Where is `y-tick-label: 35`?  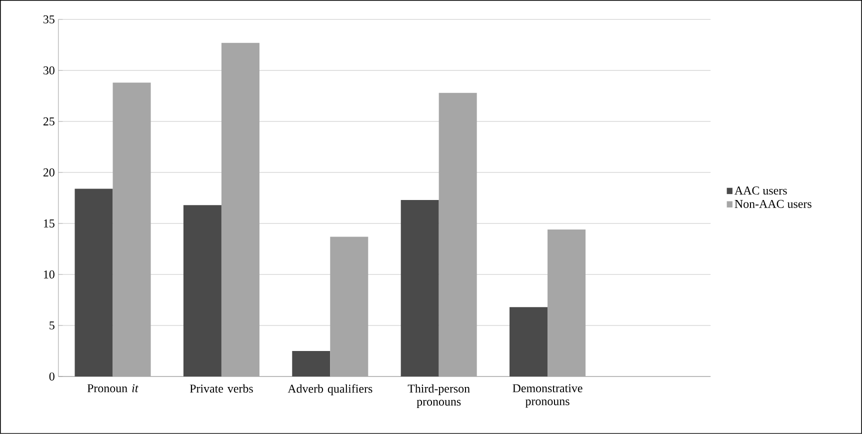 y-tick-label: 35 is located at coordinates (49, 19).